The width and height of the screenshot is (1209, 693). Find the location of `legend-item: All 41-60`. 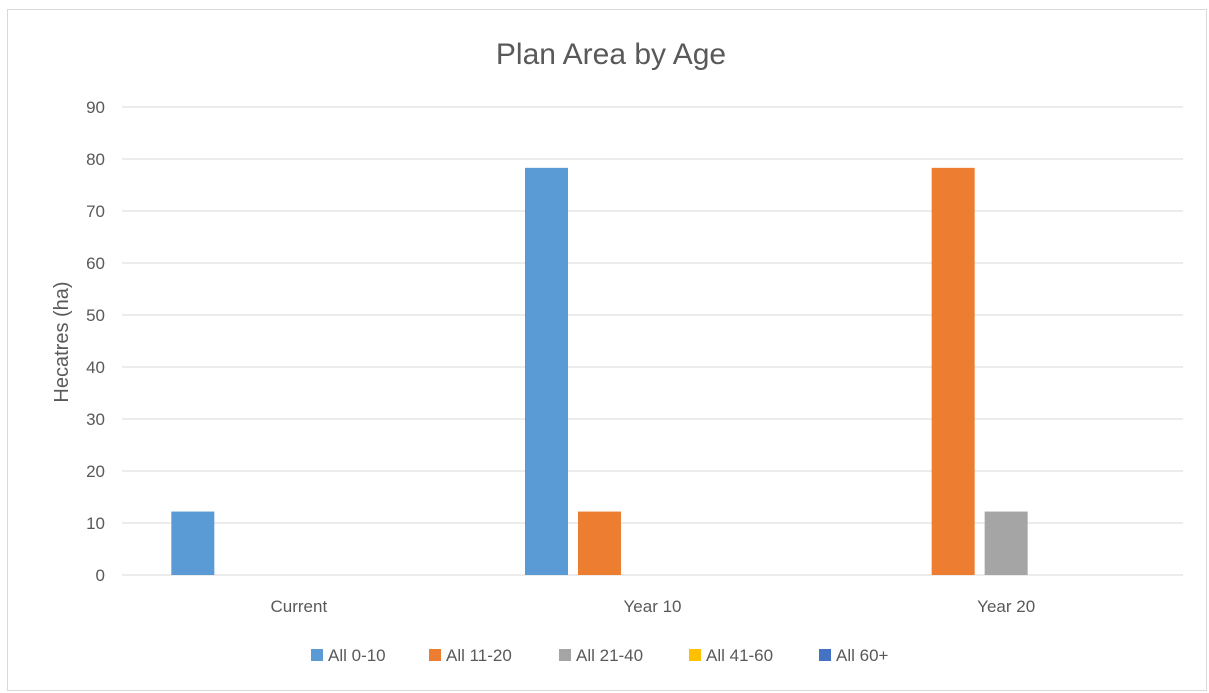

legend-item: All 41-60 is located at coordinates (731, 655).